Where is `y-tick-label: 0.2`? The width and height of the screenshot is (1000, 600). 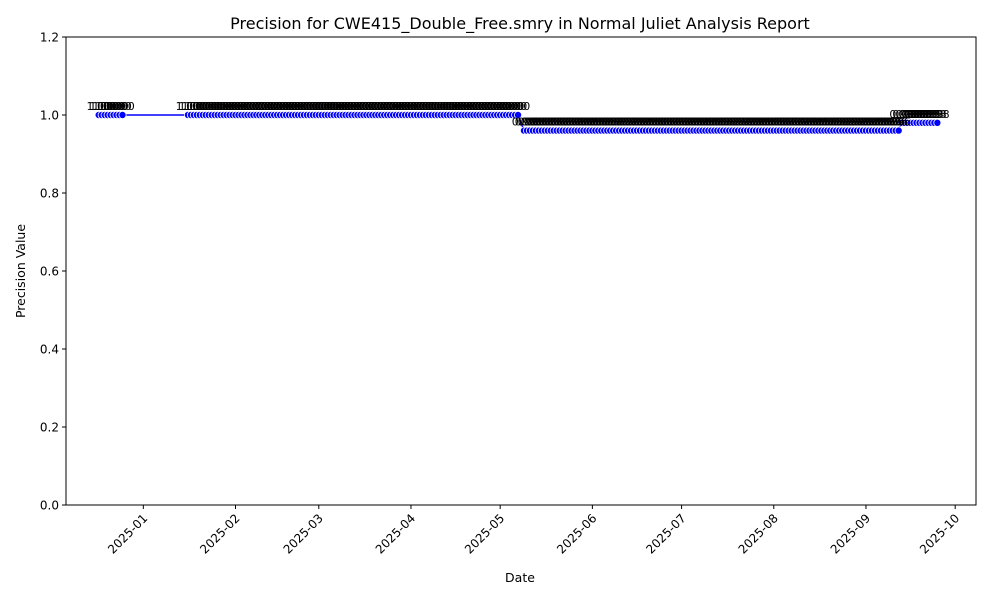
y-tick-label: 0.2 is located at coordinates (49, 428).